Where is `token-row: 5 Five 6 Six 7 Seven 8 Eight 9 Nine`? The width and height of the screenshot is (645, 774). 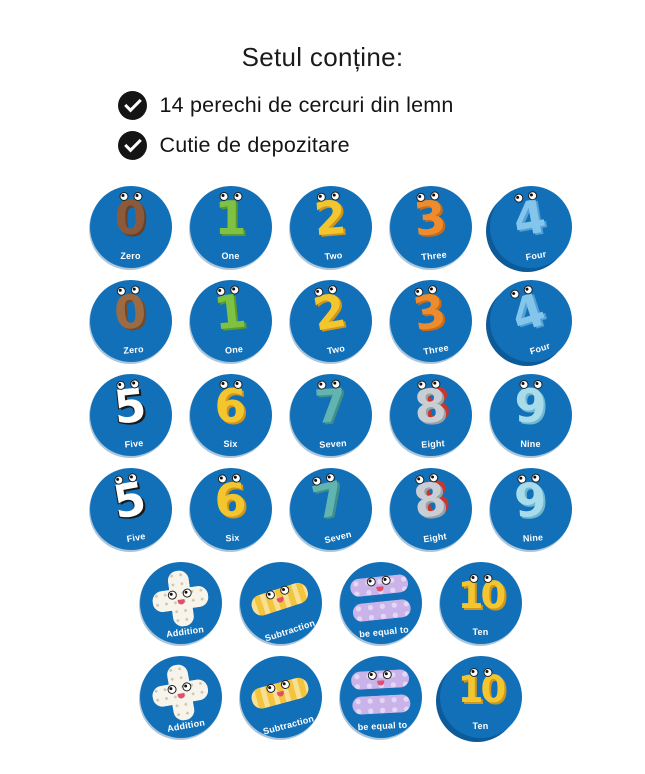
token-row: 5 Five 6 Six 7 Seven 8 Eight 9 Nine is located at coordinates (326, 415).